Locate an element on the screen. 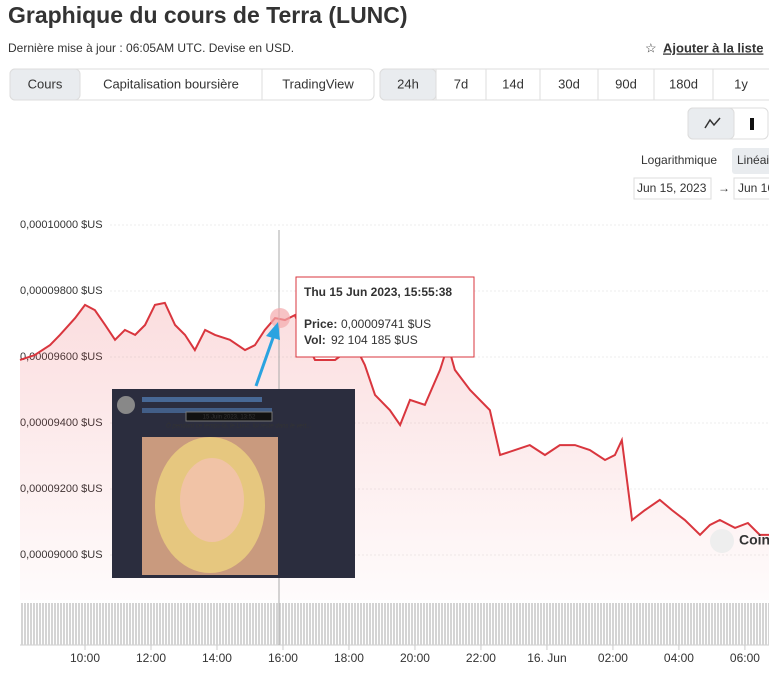 Image resolution: width=769 pixels, height=682 pixels. x-tick-label: 22:00 is located at coordinates (481, 658).